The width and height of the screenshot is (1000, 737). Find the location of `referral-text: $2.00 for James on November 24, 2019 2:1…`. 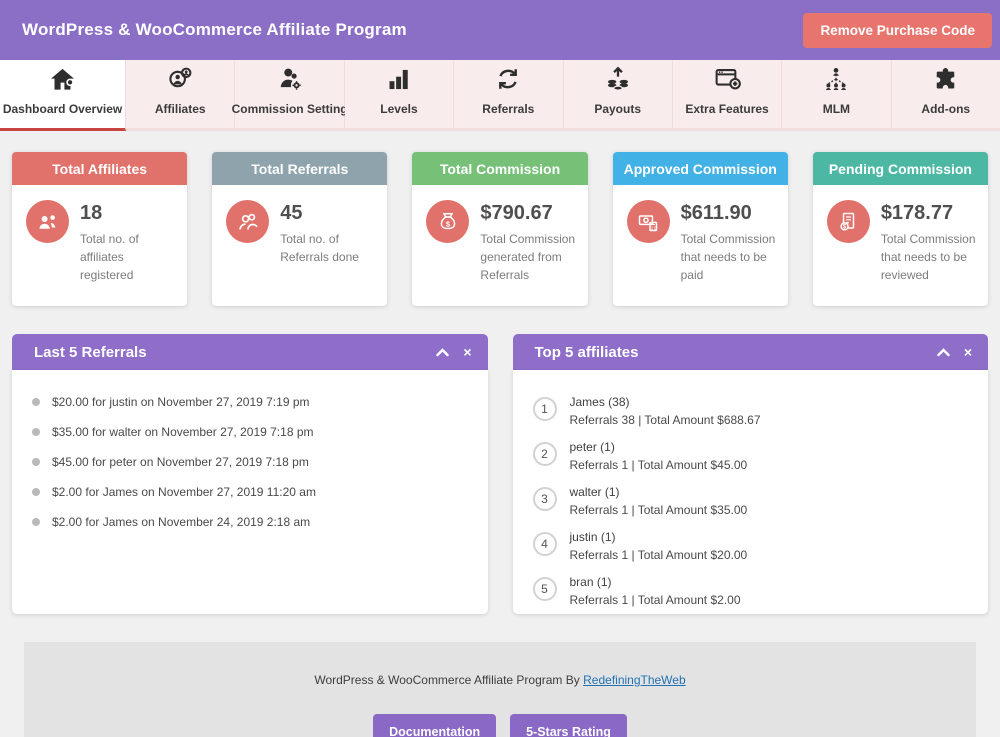

referral-text: $2.00 for James on November 24, 2019 2:1… is located at coordinates (181, 522).